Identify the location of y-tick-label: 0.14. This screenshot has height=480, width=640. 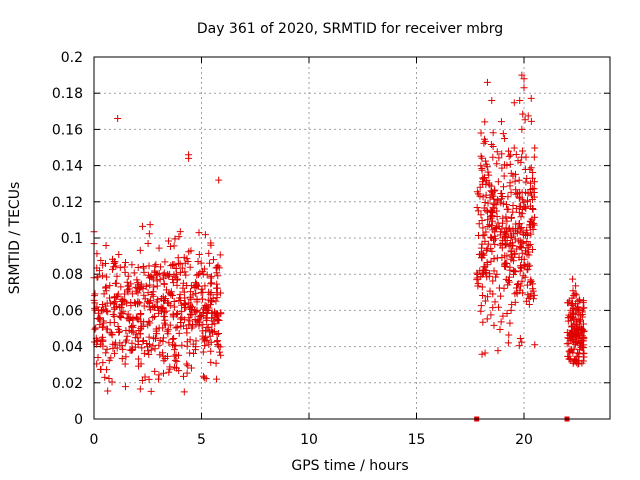
(67, 167).